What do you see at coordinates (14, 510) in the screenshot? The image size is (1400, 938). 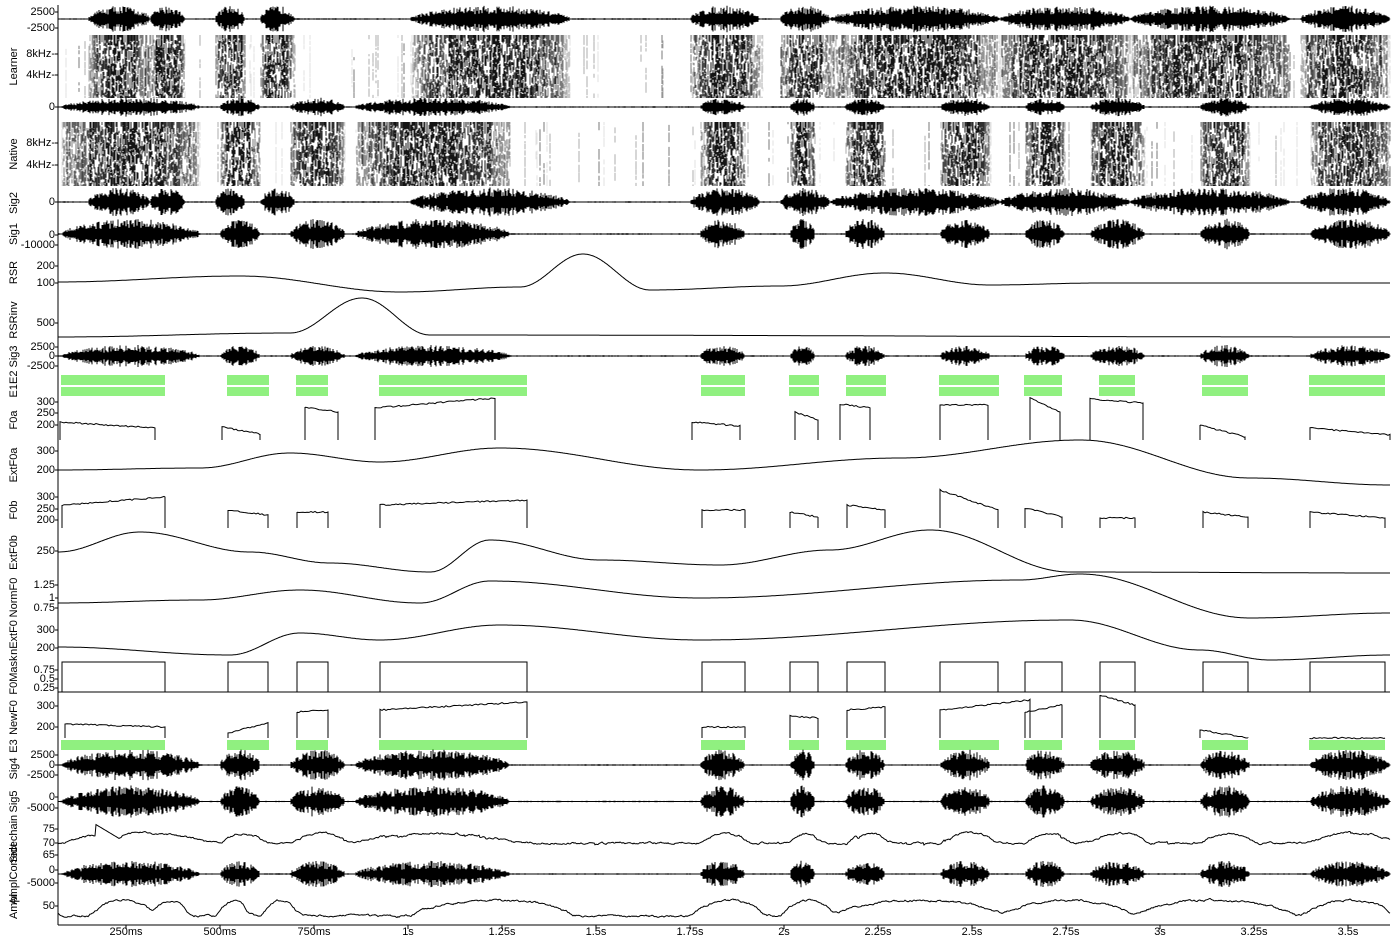 I see `track-label: F0b` at bounding box center [14, 510].